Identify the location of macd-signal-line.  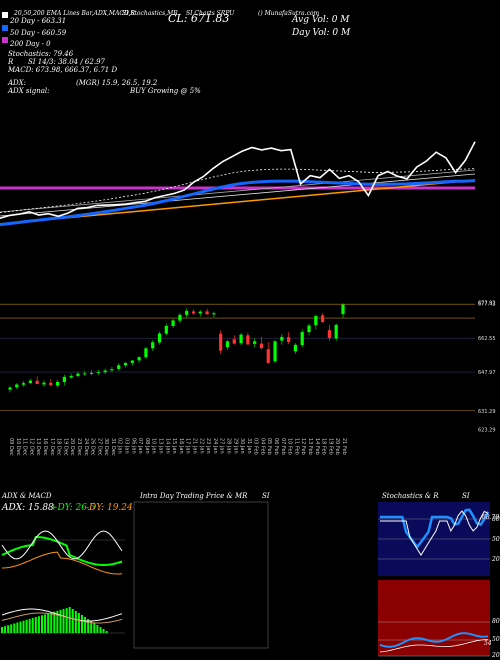
(62, 618).